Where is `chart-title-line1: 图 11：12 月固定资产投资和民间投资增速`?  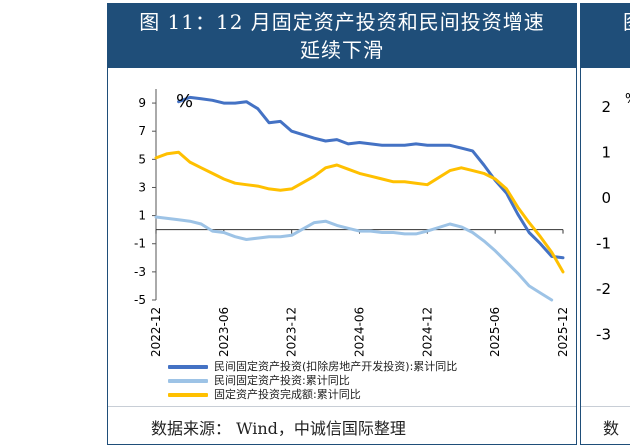 chart-title-line1: 图 11：12 月固定资产投资和民间投资增速 is located at coordinates (342, 22).